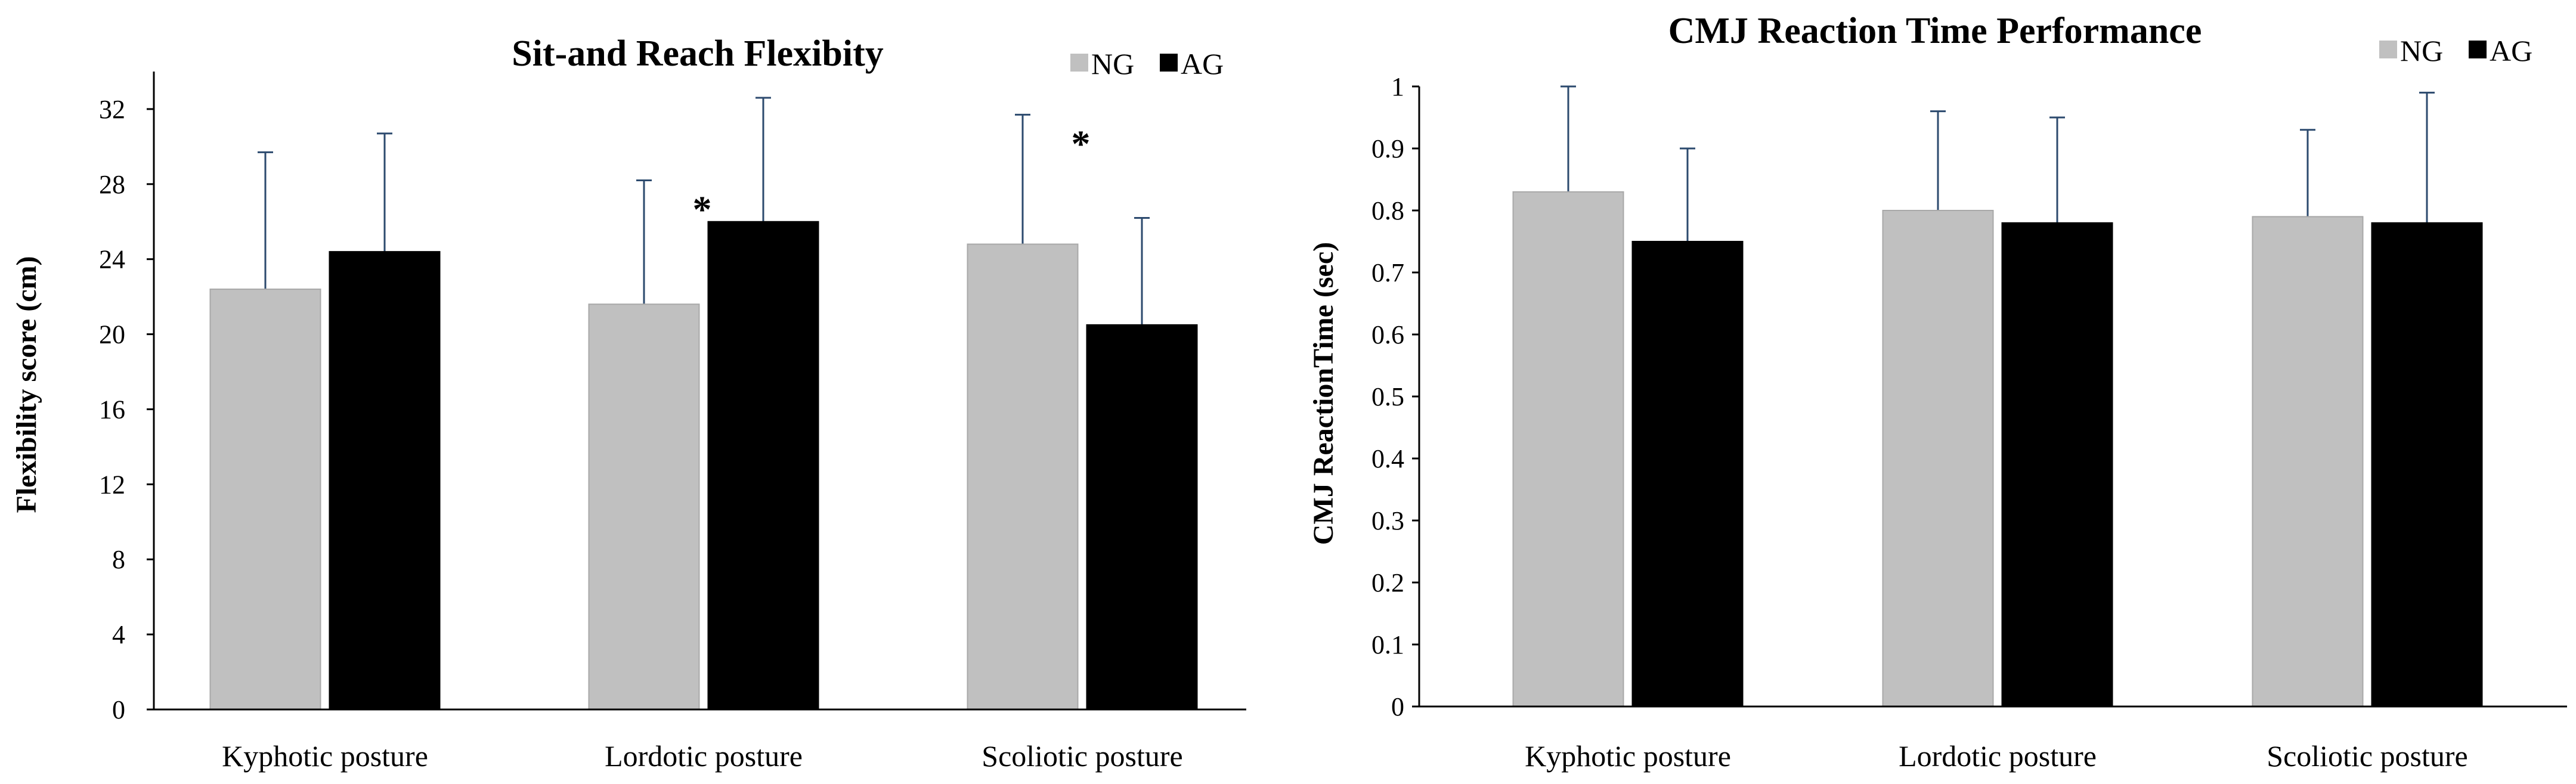  What do you see at coordinates (1324, 393) in the screenshot?
I see `y-axis-label: CMJ ReactionTime (sec)` at bounding box center [1324, 393].